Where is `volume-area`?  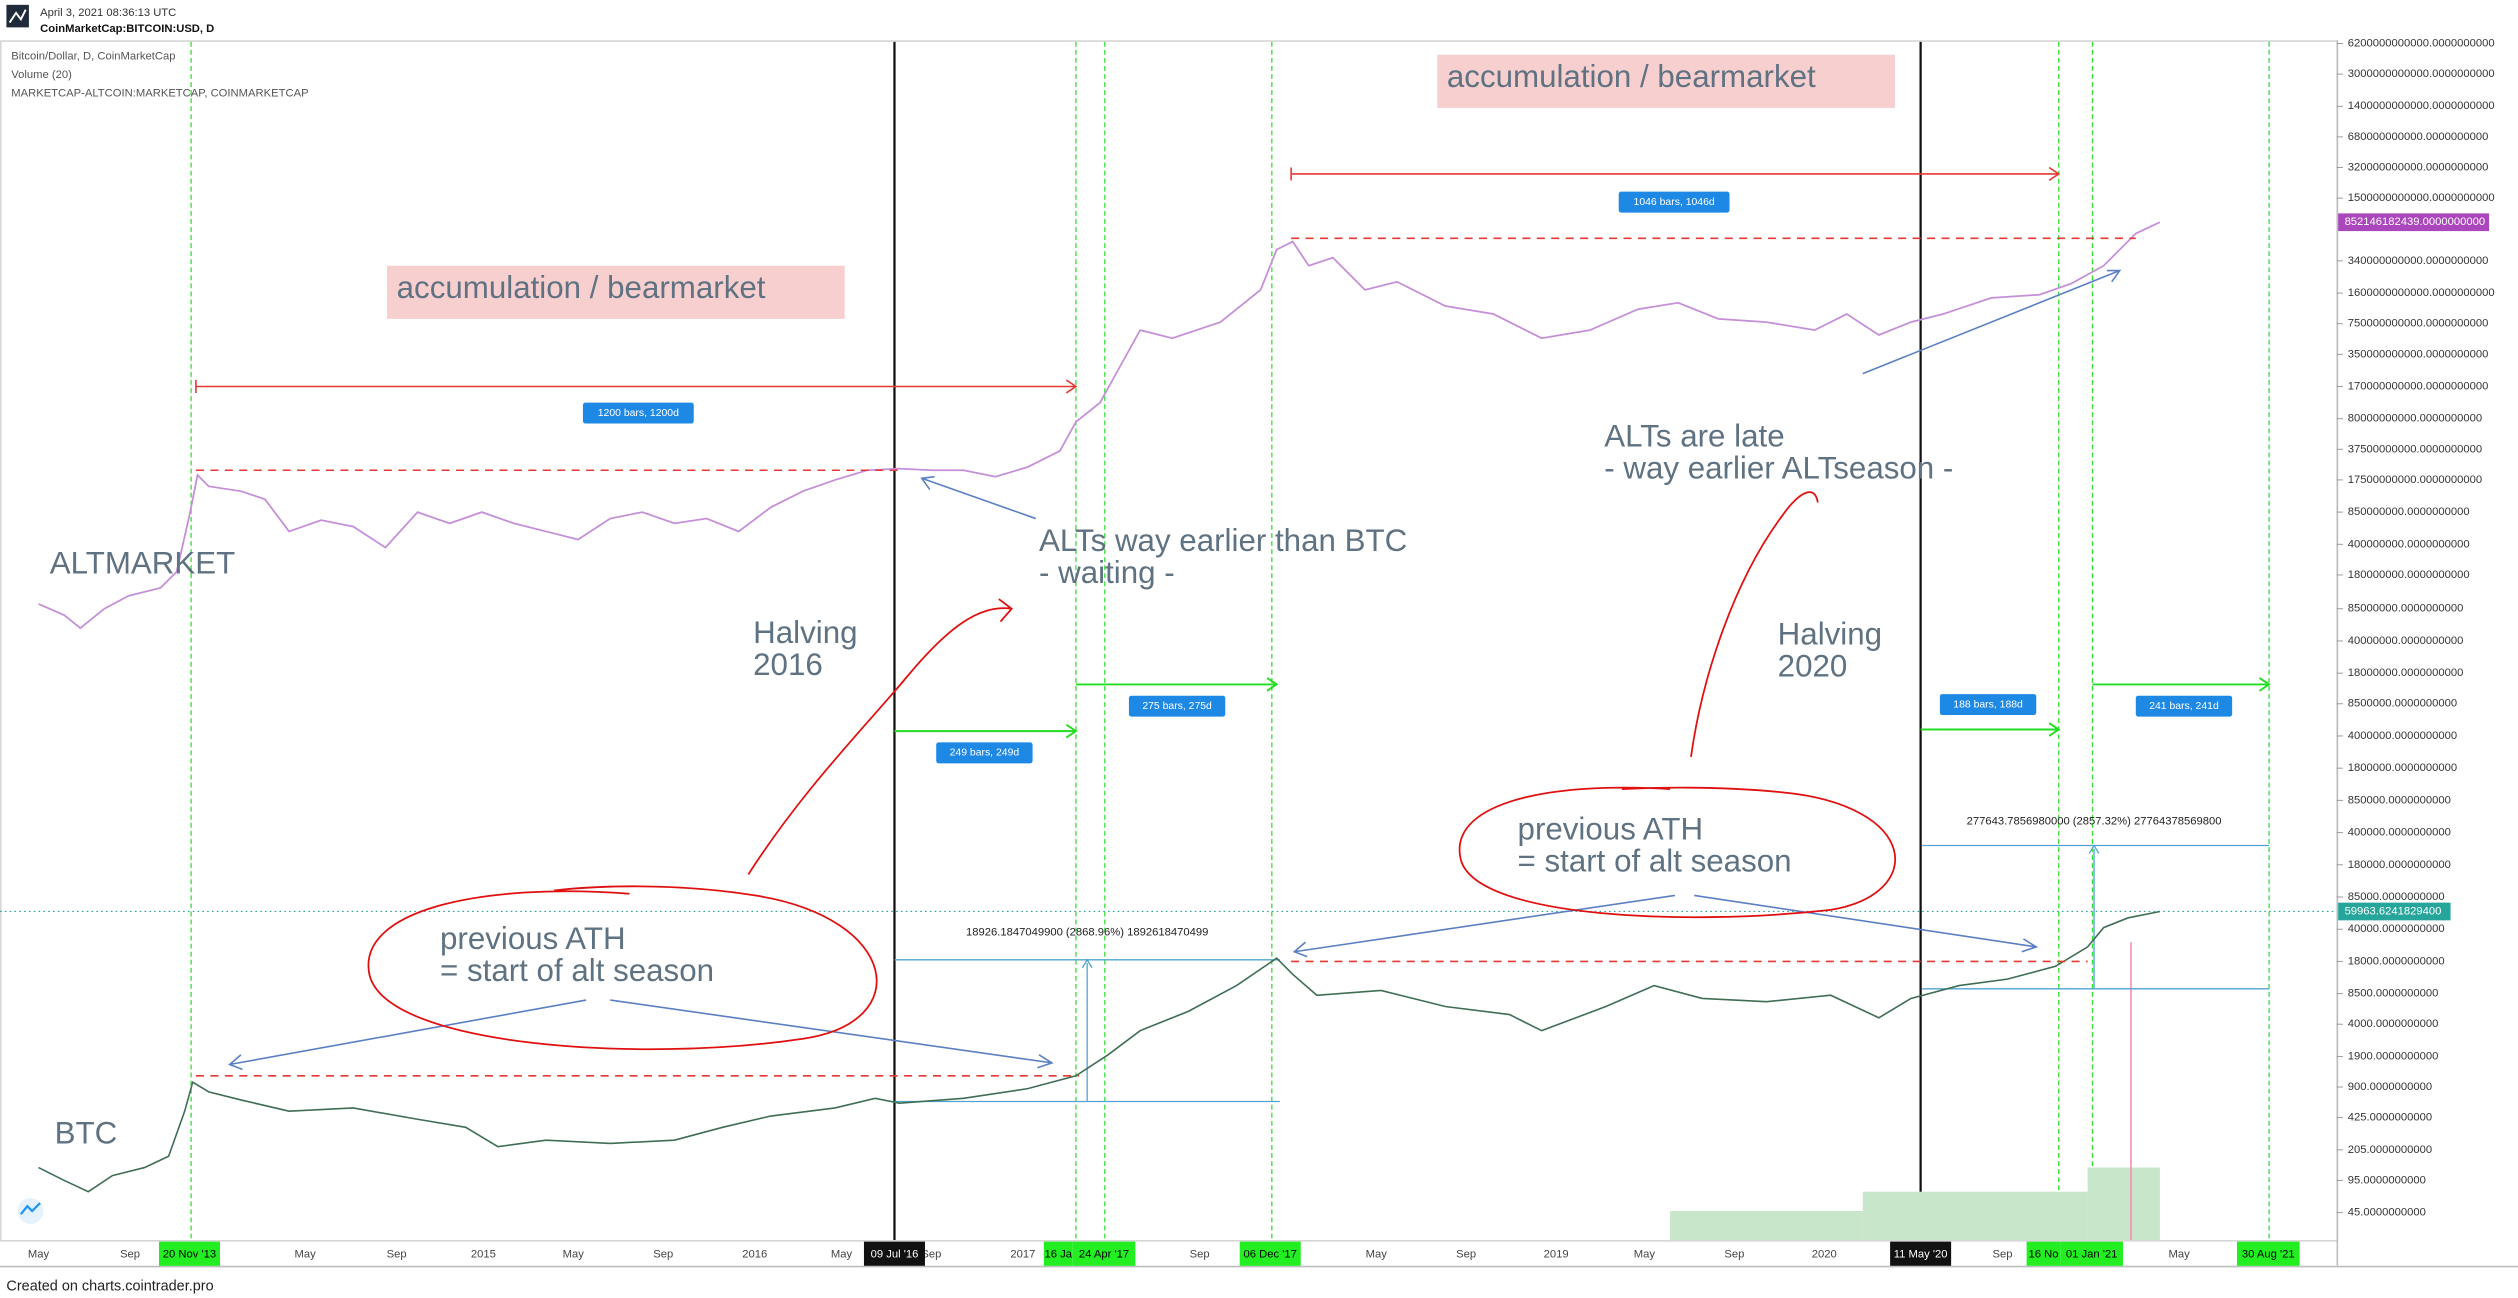 volume-area is located at coordinates (1975, 1216).